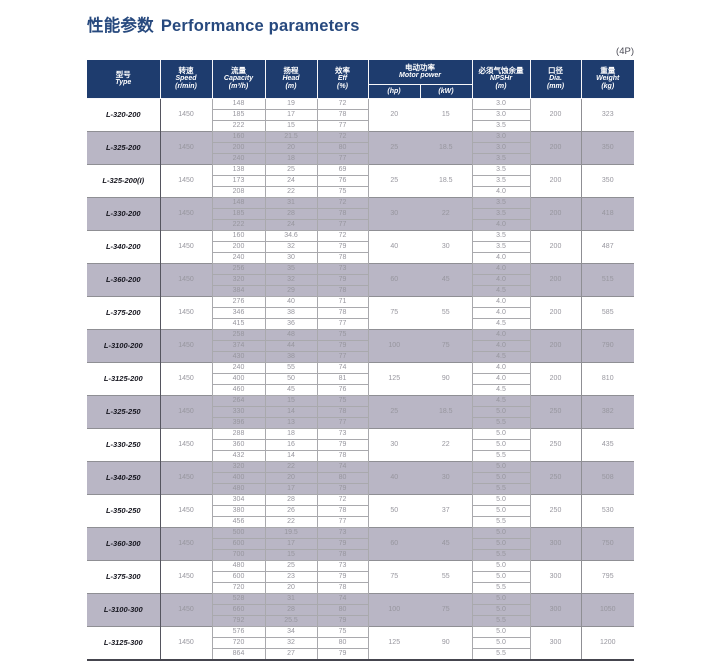  What do you see at coordinates (342, 532) in the screenshot?
I see `cell-eff: 73` at bounding box center [342, 532].